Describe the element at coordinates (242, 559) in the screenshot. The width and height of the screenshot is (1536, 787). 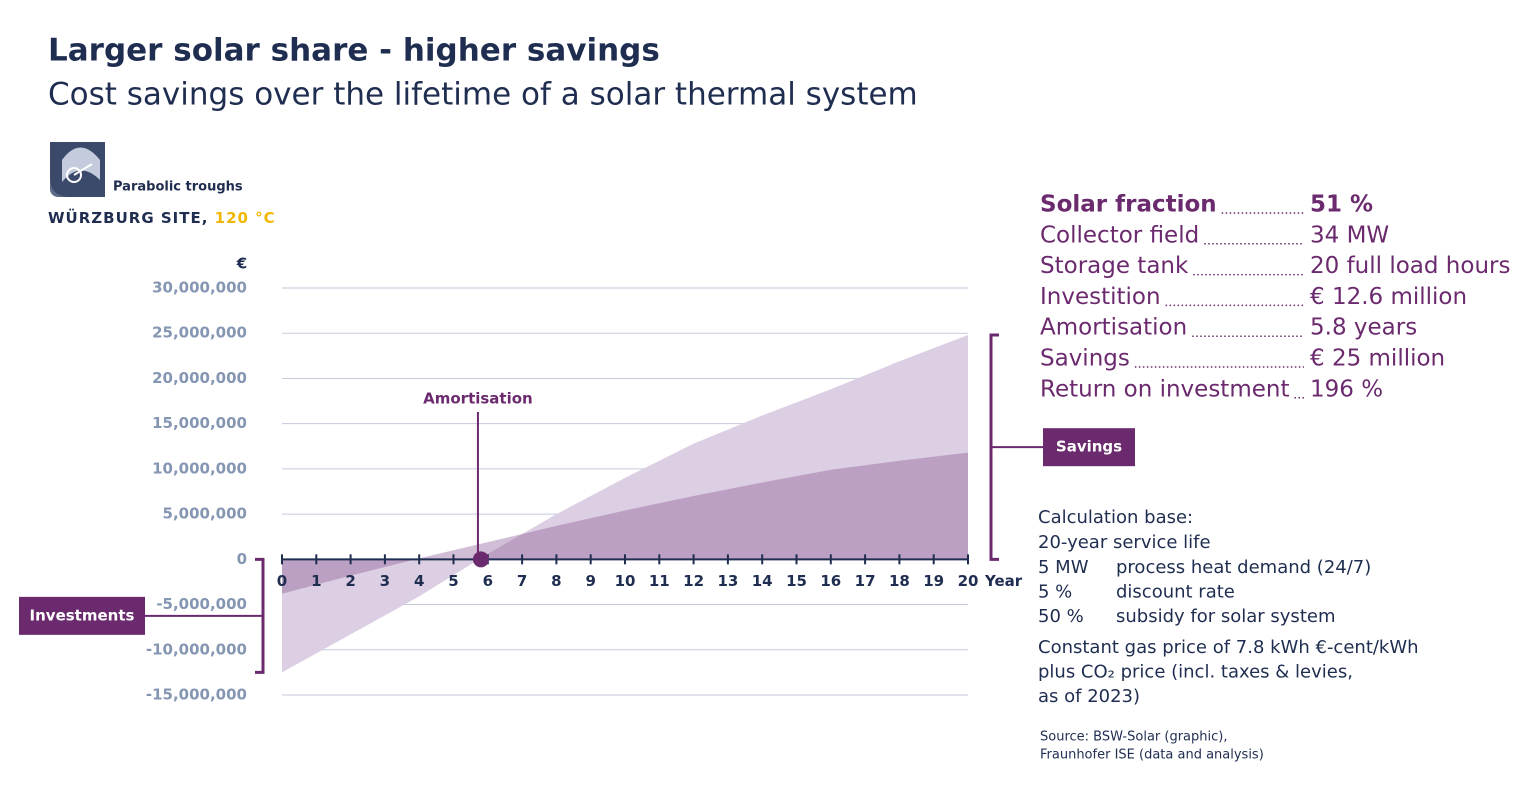
I see `y-tick-label: 0` at that location.